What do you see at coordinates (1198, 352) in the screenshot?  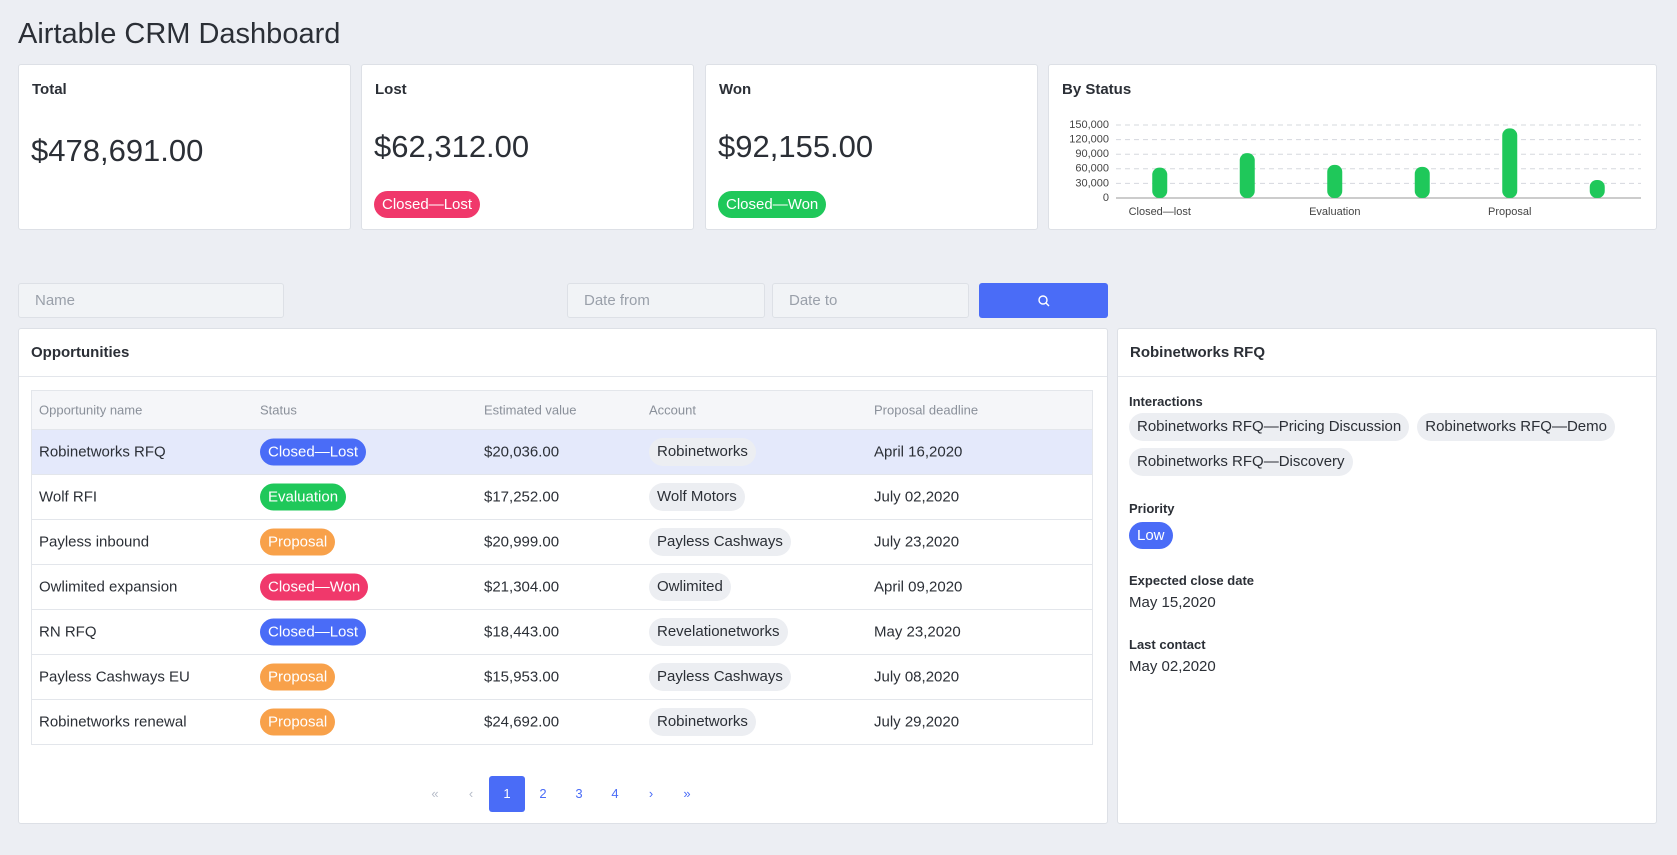 I see `panel-title: Robinetworks RFQ` at bounding box center [1198, 352].